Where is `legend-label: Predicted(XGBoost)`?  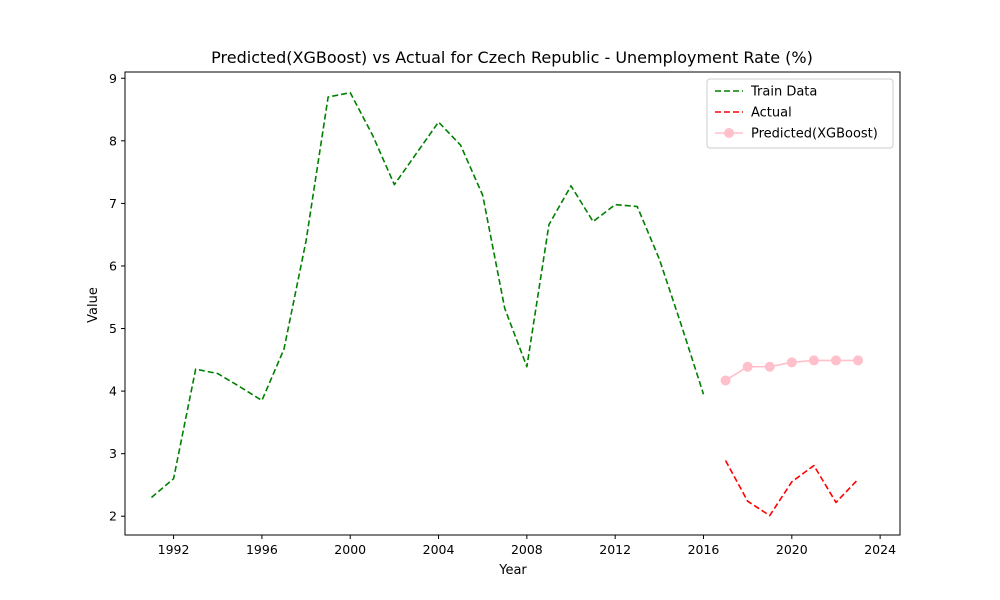 legend-label: Predicted(XGBoost) is located at coordinates (814, 134).